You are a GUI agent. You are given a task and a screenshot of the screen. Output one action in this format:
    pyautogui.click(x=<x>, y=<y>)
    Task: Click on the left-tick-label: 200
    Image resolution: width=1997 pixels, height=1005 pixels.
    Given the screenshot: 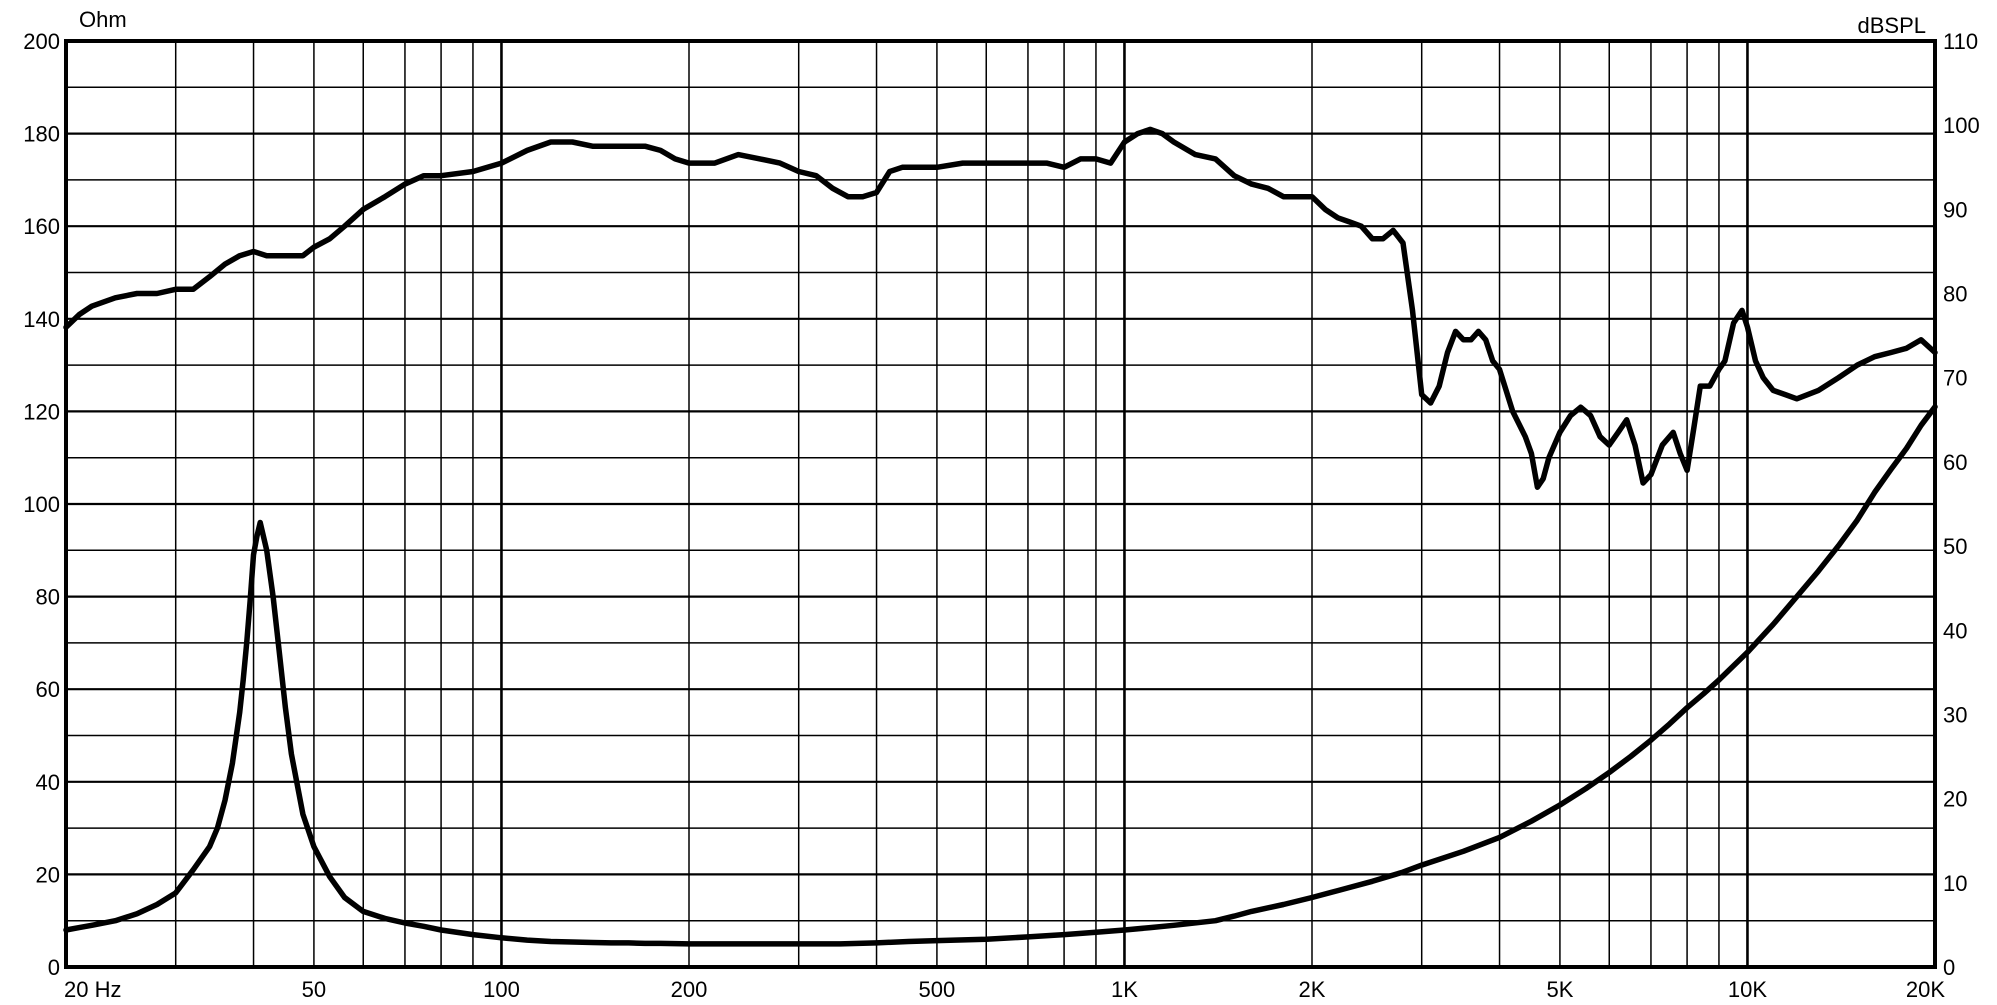 What is the action you would take?
    pyautogui.click(x=41, y=41)
    